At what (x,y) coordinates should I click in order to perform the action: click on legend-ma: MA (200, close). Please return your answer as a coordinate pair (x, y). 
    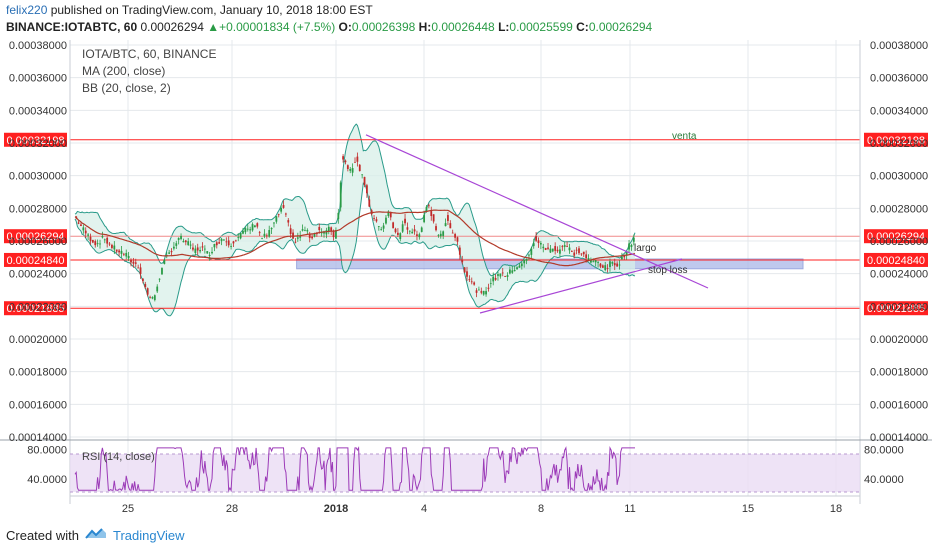
    Looking at the image, I should click on (123, 71).